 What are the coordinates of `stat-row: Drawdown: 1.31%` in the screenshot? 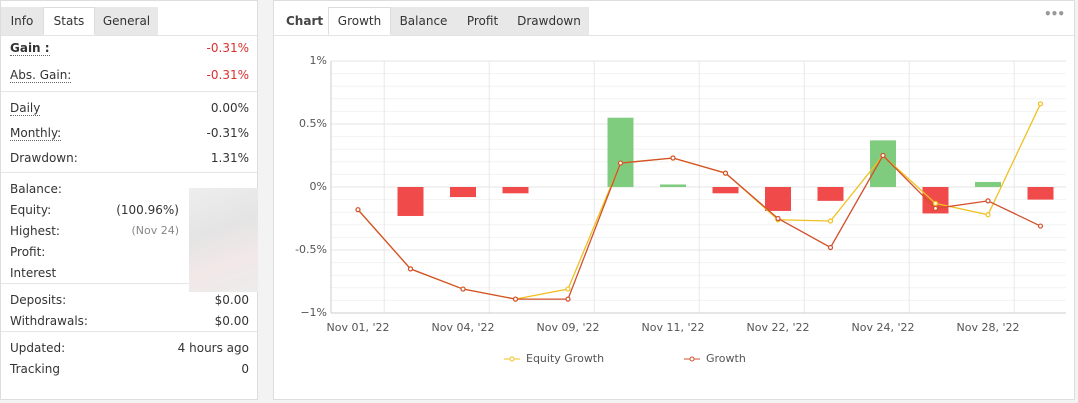 It's located at (129, 158).